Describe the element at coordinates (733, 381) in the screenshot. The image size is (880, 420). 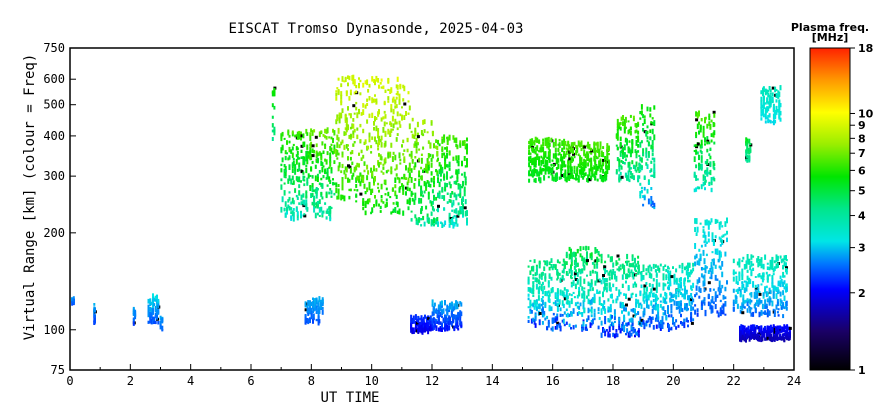
I see `x-tick-label: 22` at that location.